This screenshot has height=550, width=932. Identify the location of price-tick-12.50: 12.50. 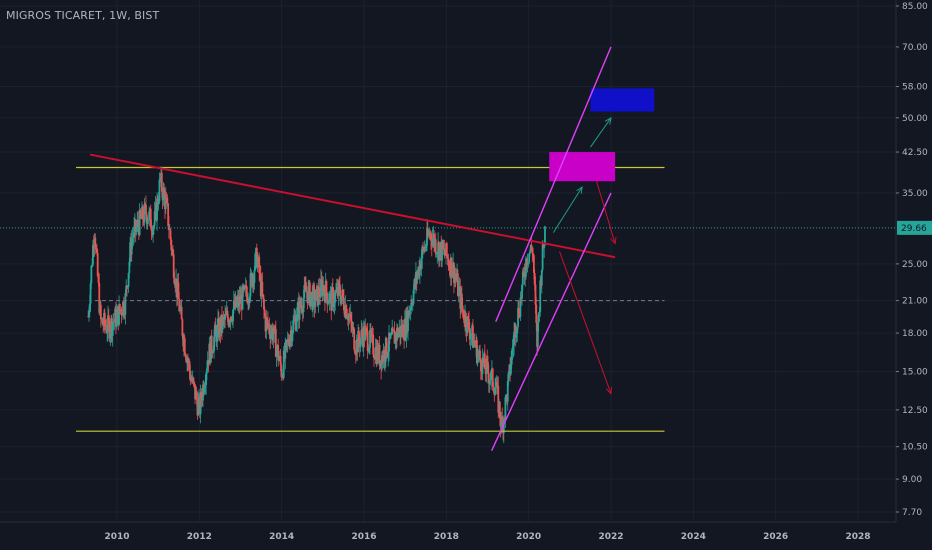
(915, 411).